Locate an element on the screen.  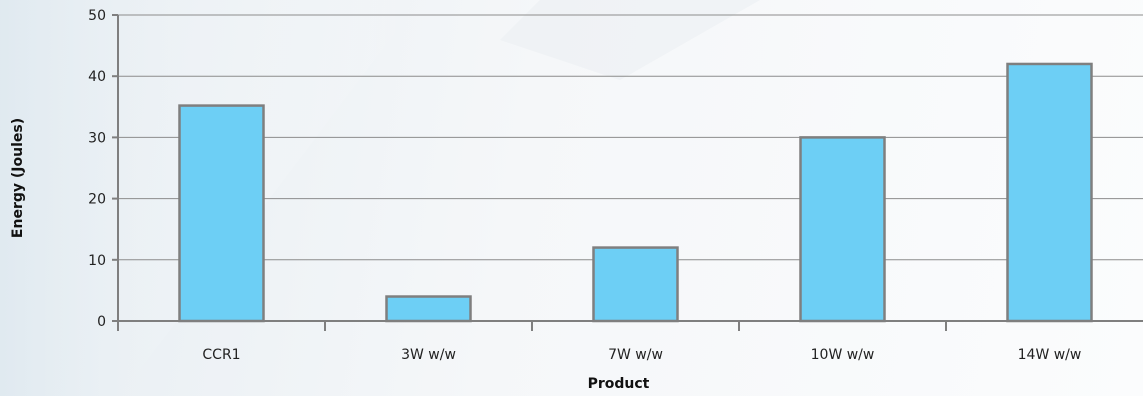
y-tick-label: 0 is located at coordinates (101, 322).